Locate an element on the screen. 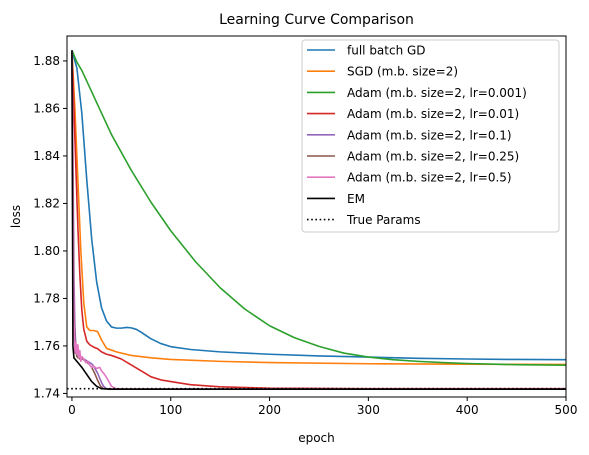  y-tick-label: 1.76 is located at coordinates (46, 346).